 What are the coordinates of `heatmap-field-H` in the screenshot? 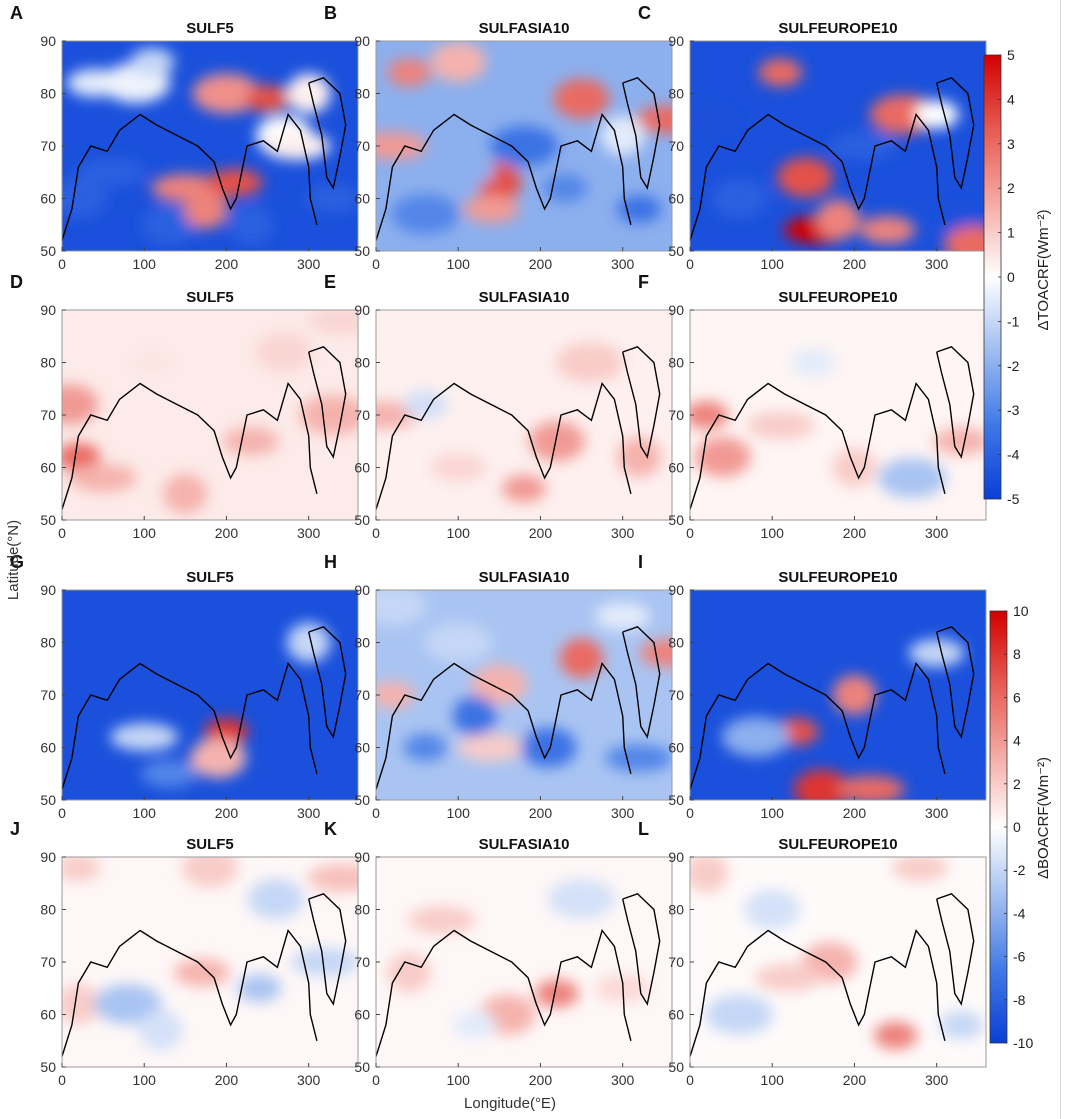 It's located at (524, 695).